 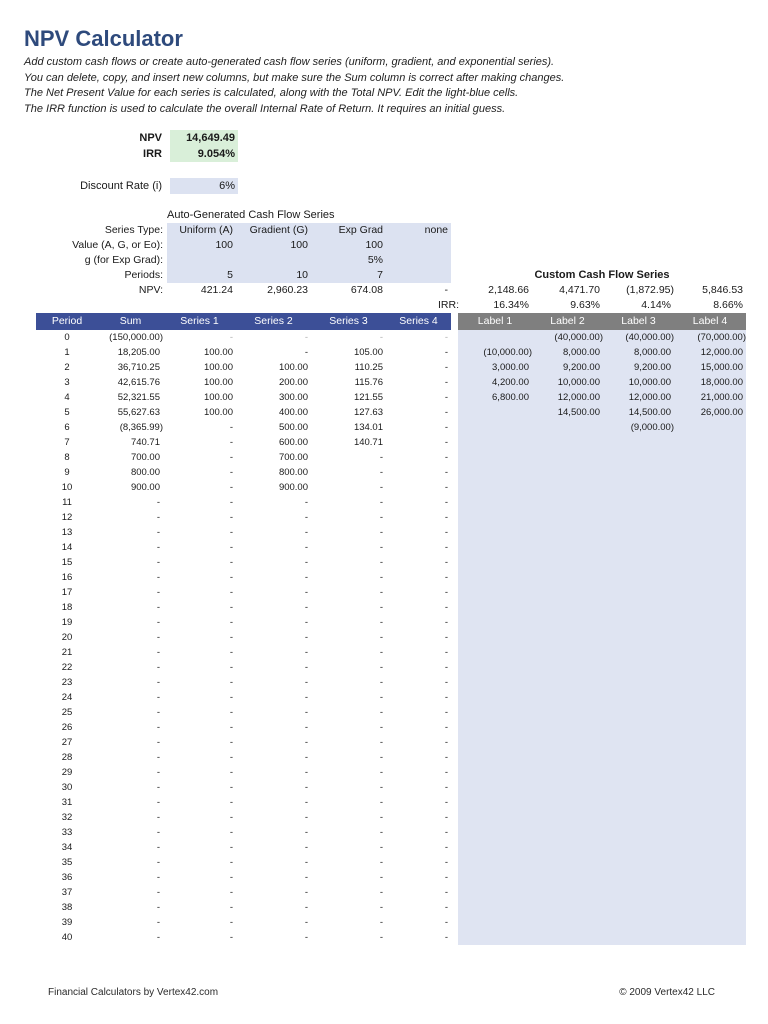 What do you see at coordinates (638, 321) in the screenshot?
I see `column-header-label3: Label 3` at bounding box center [638, 321].